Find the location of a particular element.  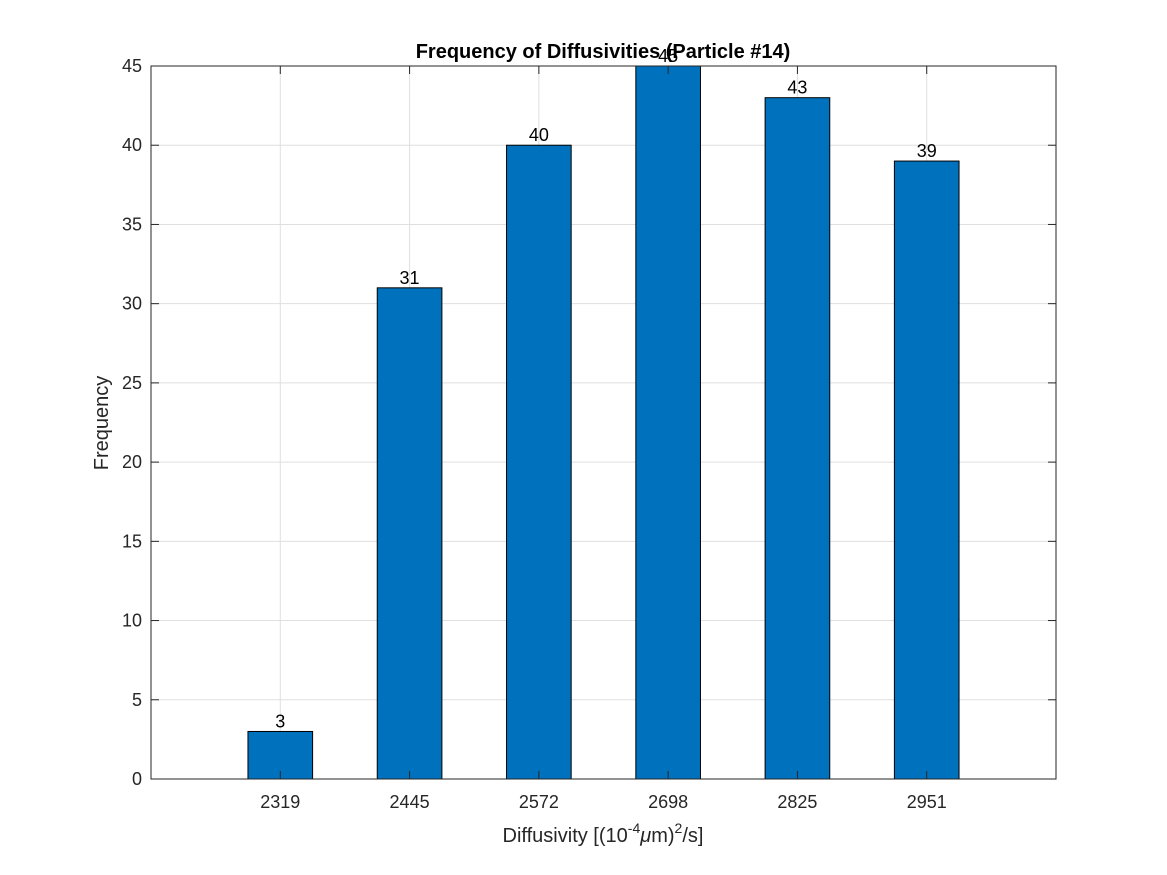

y-tick-label: 40 is located at coordinates (132, 145).